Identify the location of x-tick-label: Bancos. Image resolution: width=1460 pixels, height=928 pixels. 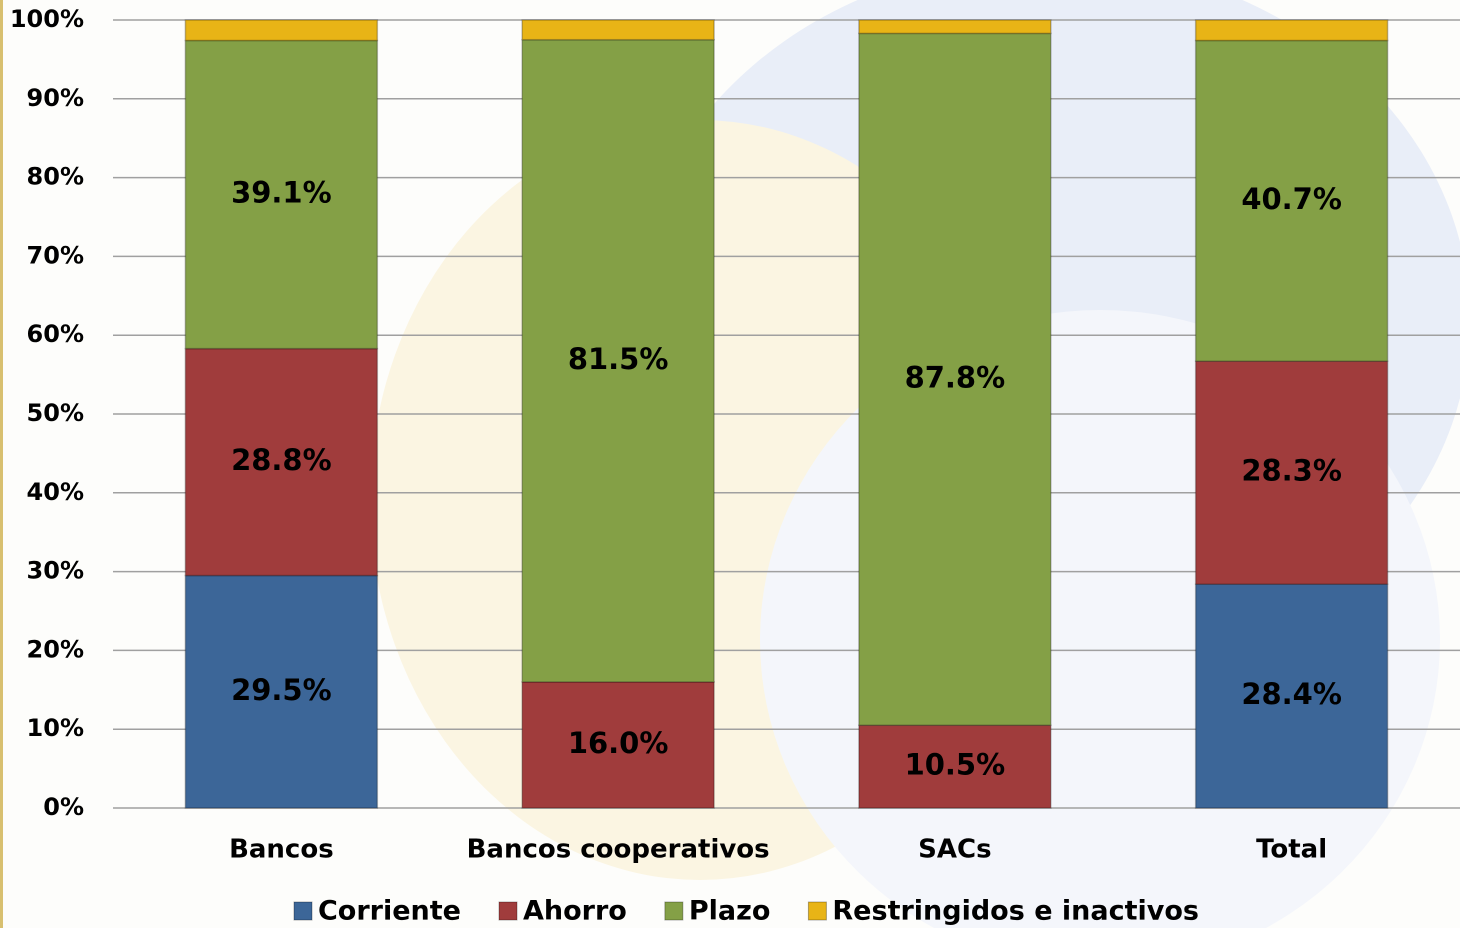
(281, 850).